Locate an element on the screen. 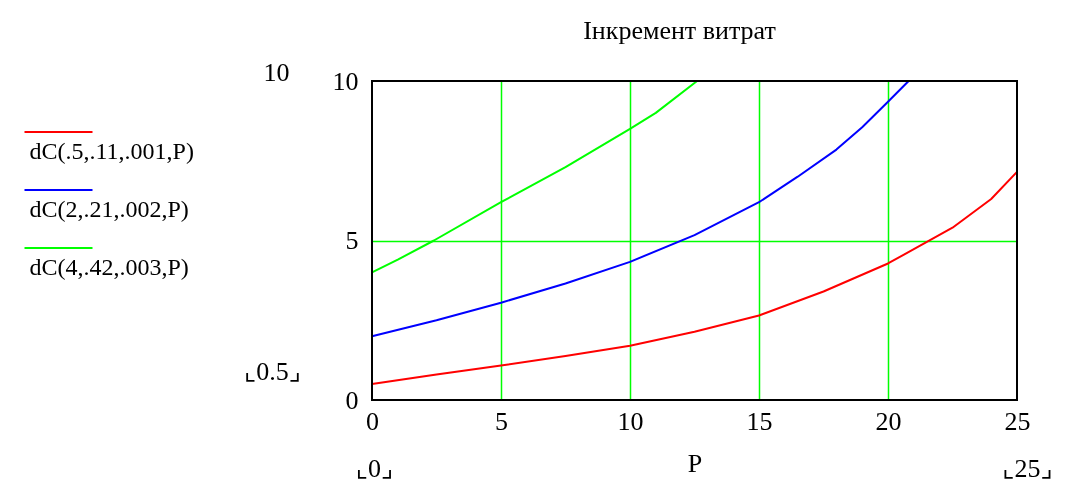 The height and width of the screenshot is (492, 1068). text: 10 is located at coordinates (276, 73).